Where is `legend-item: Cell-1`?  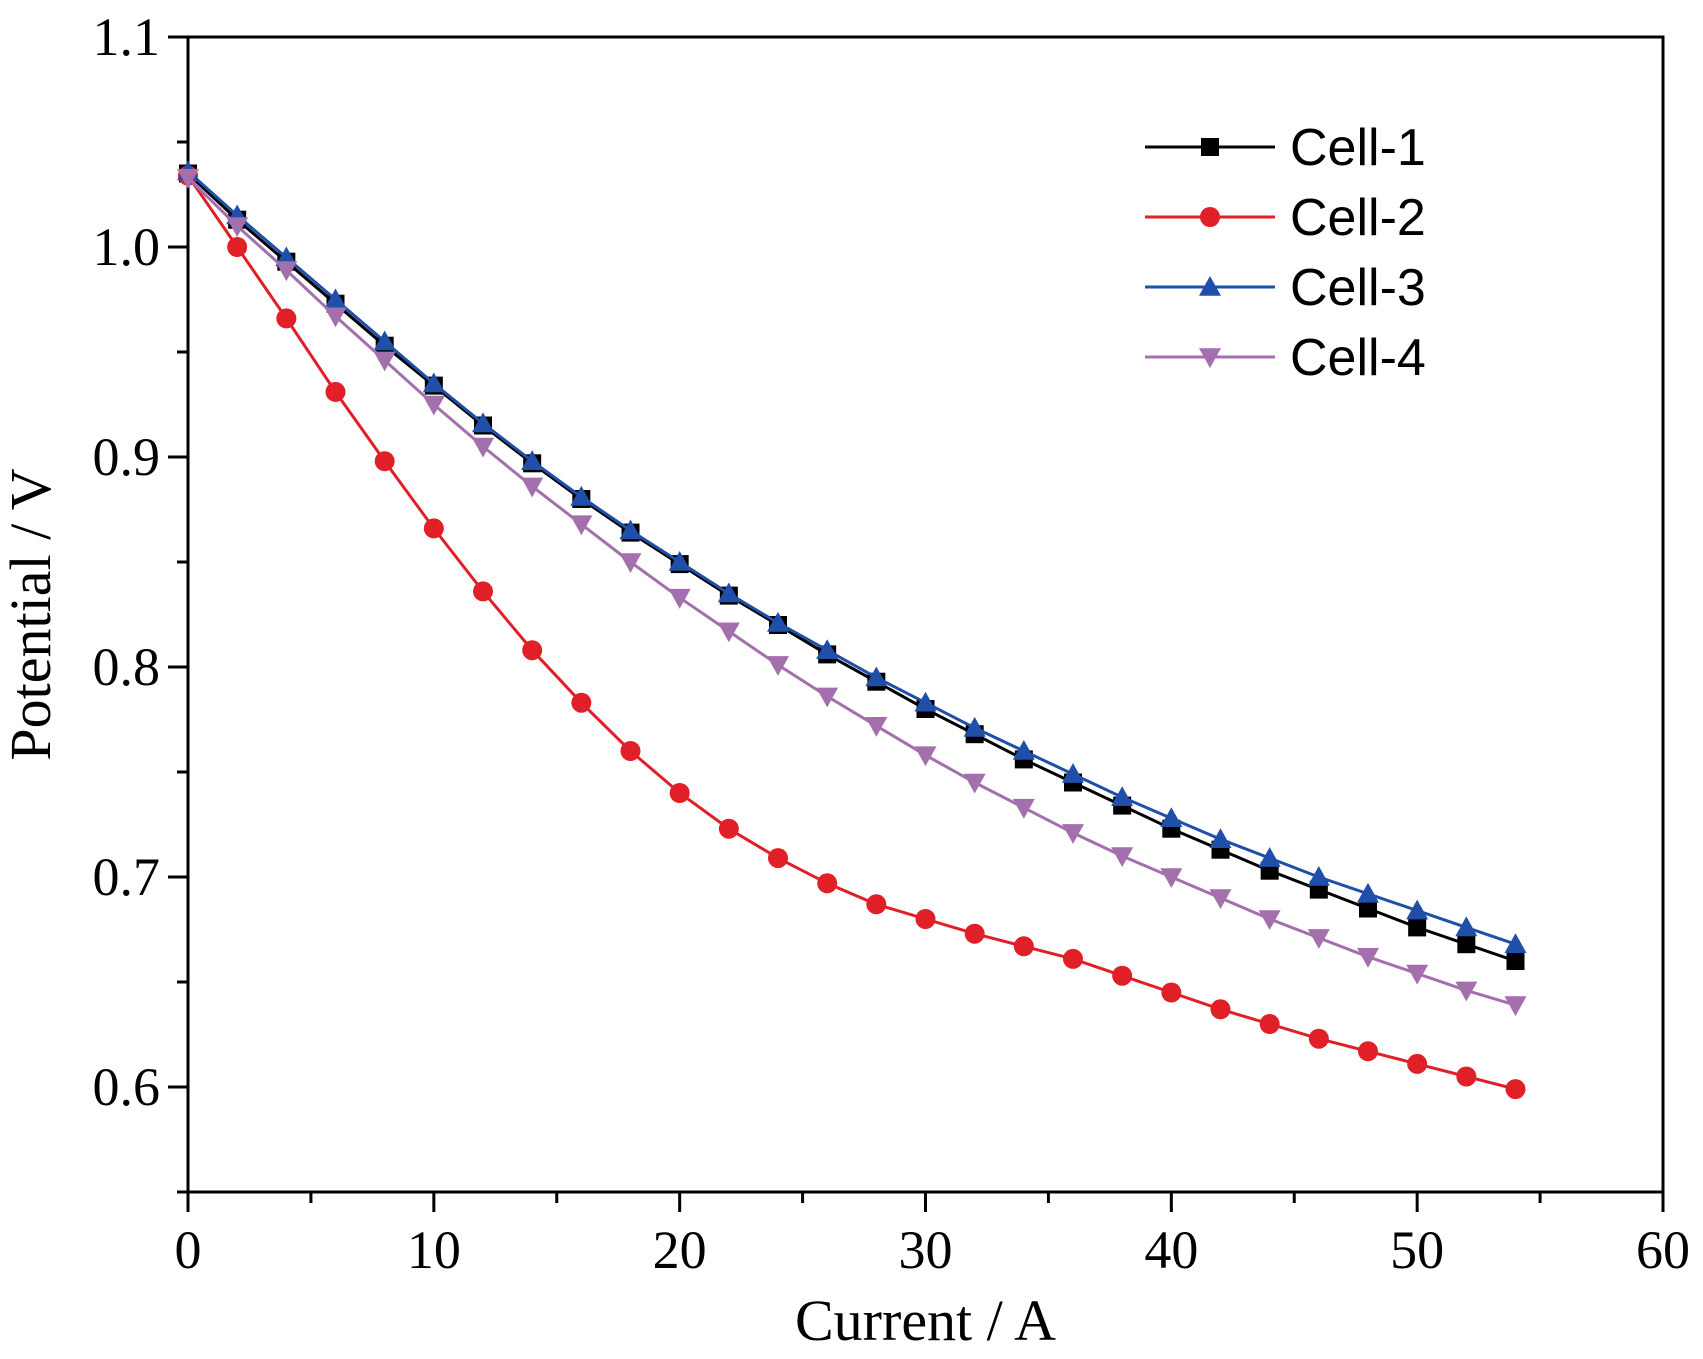 legend-item: Cell-1 is located at coordinates (1285, 148).